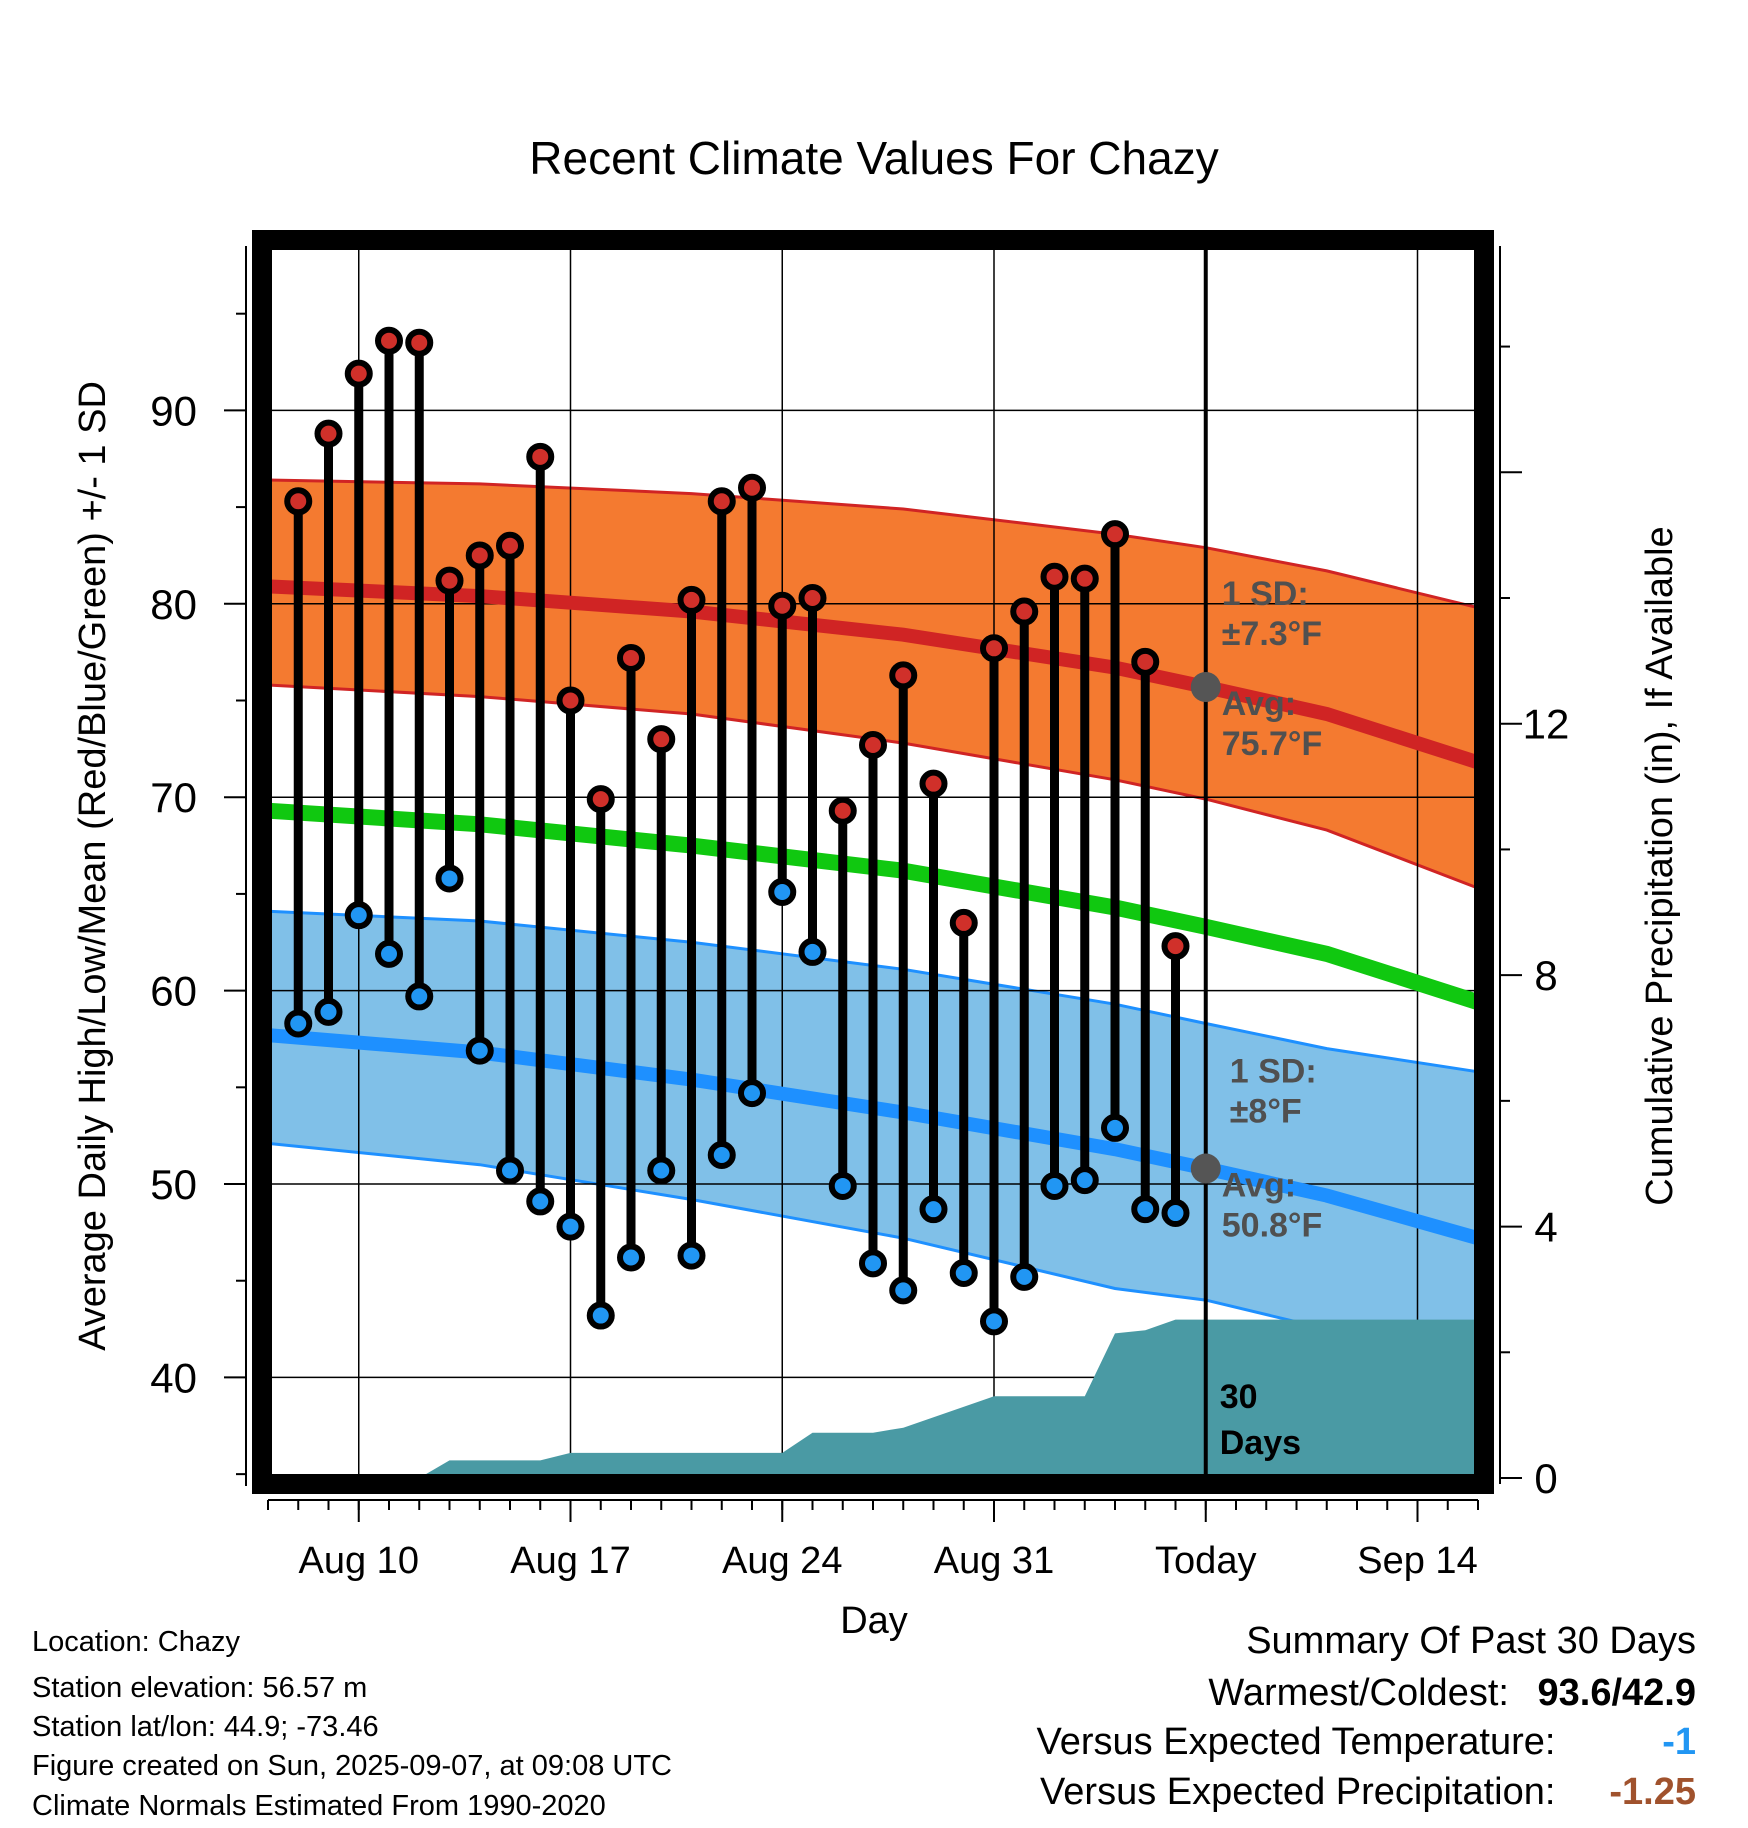 The height and width of the screenshot is (1828, 1748). What do you see at coordinates (570, 1561) in the screenshot?
I see `x-tick-label: Aug 17` at bounding box center [570, 1561].